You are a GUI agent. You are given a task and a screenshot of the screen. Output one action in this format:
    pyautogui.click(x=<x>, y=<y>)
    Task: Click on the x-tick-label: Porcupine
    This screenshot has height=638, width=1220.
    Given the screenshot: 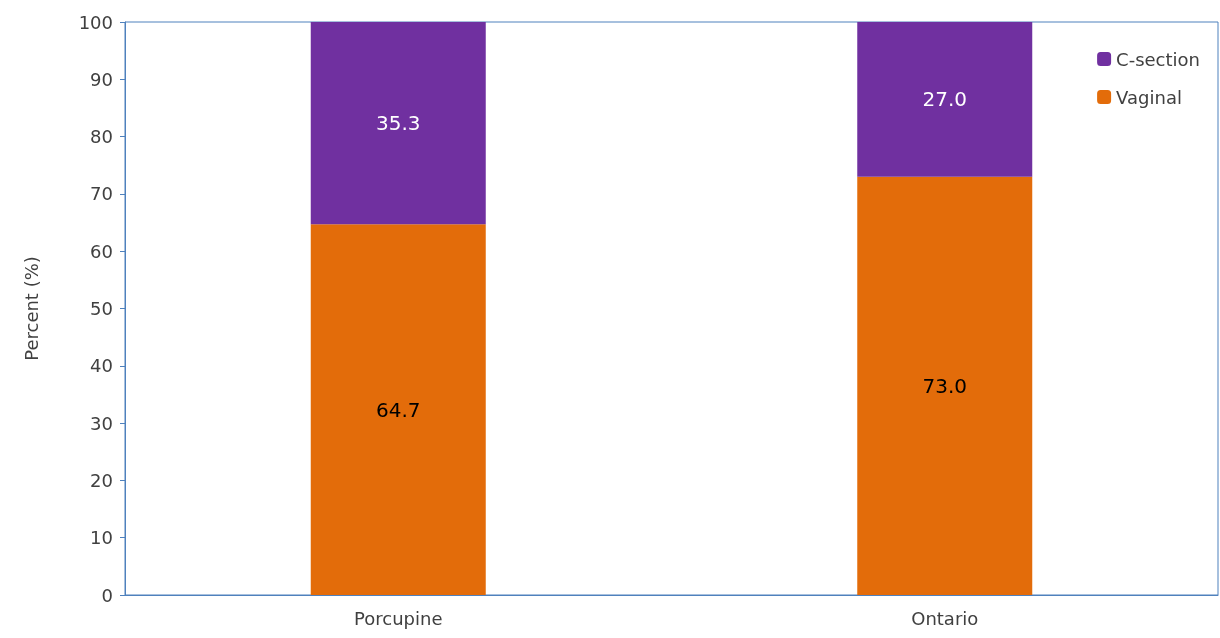 What is the action you would take?
    pyautogui.click(x=398, y=618)
    